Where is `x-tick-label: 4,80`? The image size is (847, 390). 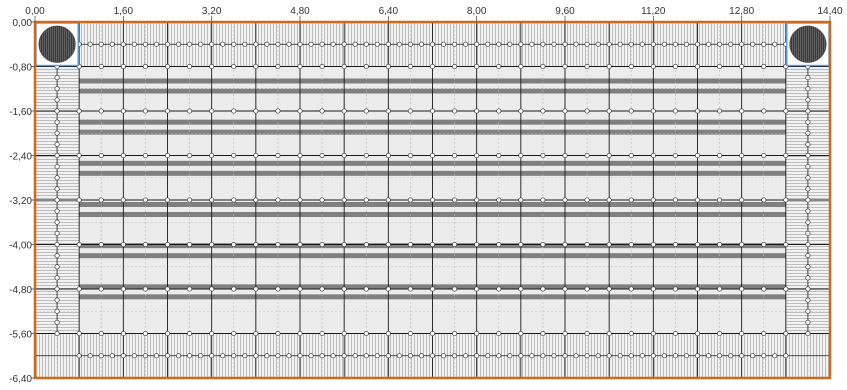 x-tick-label: 4,80 is located at coordinates (300, 11).